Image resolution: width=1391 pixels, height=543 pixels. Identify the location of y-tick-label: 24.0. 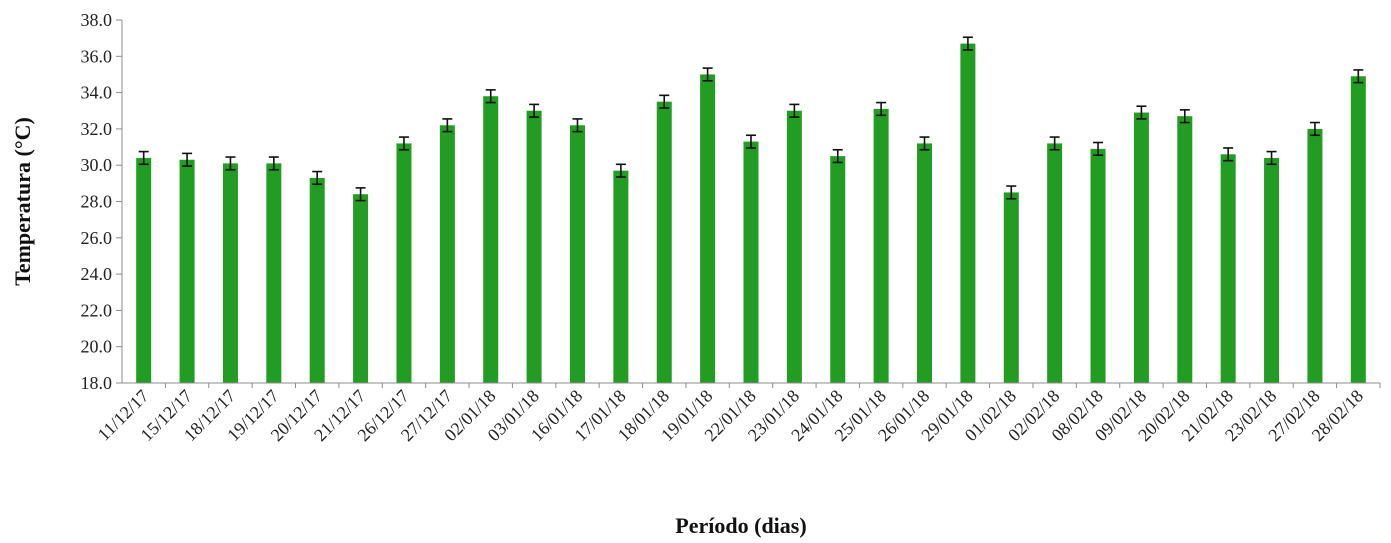
(97, 274).